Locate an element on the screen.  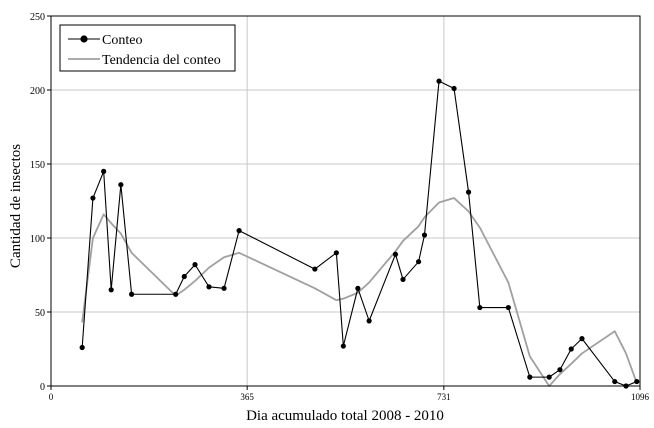
legend: Conteo Tendencia del conteo is located at coordinates (147, 48).